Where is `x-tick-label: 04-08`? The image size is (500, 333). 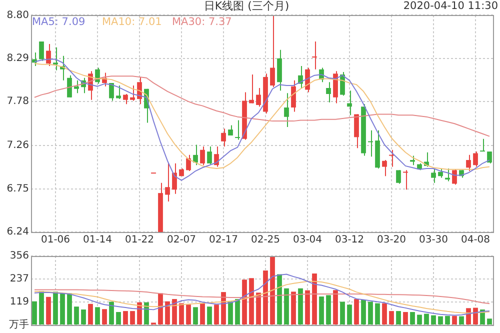
x-tick-label: 04-08 is located at coordinates (475, 240).